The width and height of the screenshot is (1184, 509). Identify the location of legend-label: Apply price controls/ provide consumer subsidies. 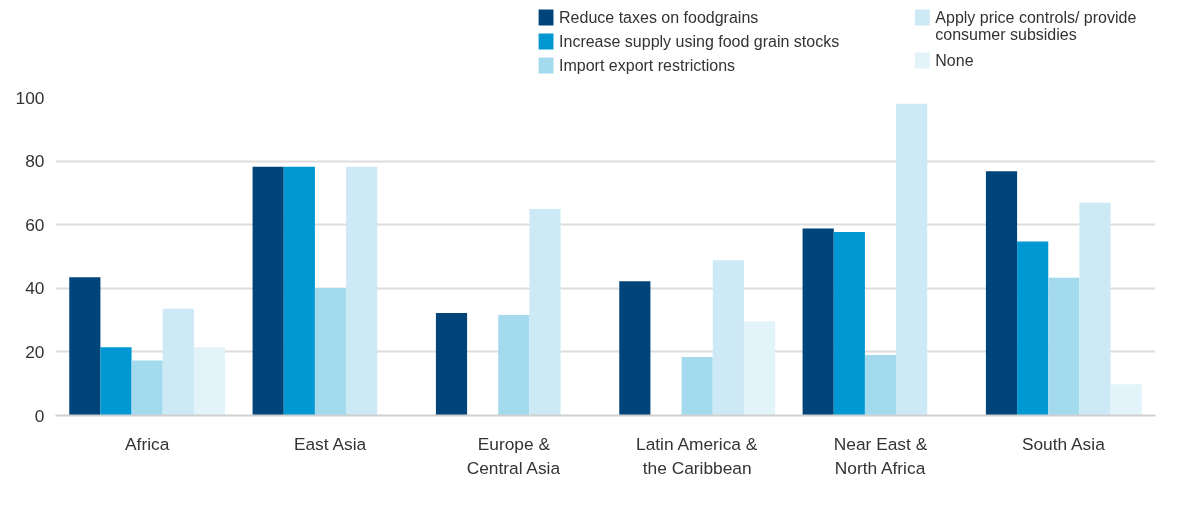
(1036, 25).